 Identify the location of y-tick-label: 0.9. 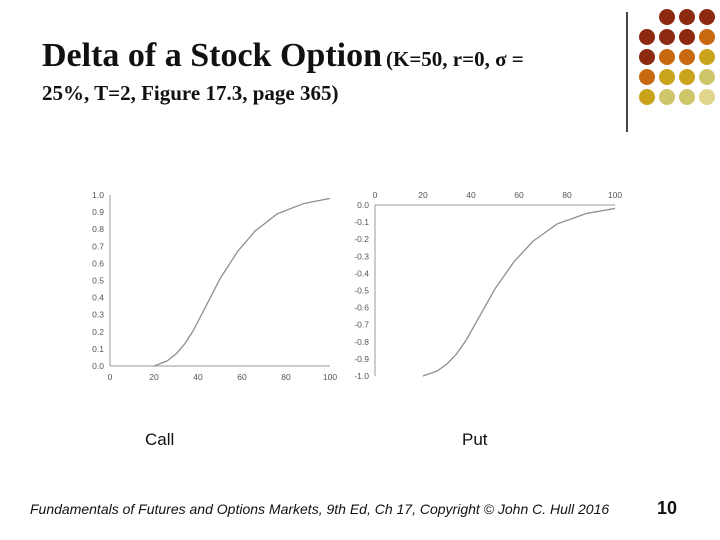
(98, 212).